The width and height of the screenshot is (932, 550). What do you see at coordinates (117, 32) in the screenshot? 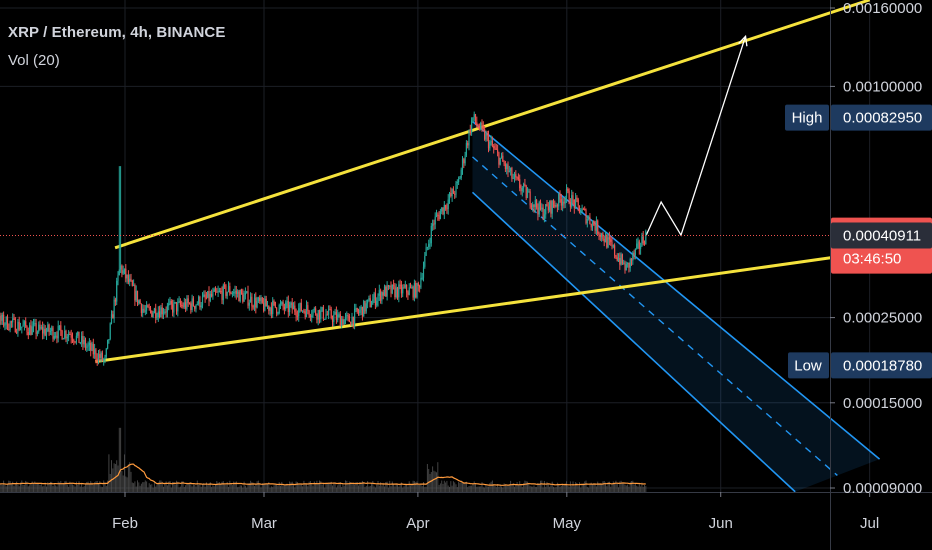
I see `symbol-title: XRP / Ethereum, 4h, BINANCE` at bounding box center [117, 32].